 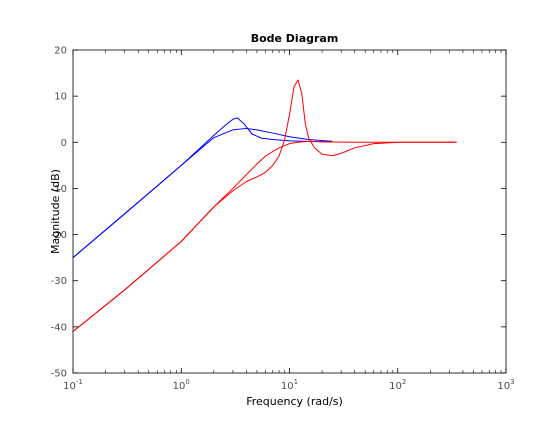 What do you see at coordinates (64, 143) in the screenshot?
I see `y-tick-label: 0` at bounding box center [64, 143].